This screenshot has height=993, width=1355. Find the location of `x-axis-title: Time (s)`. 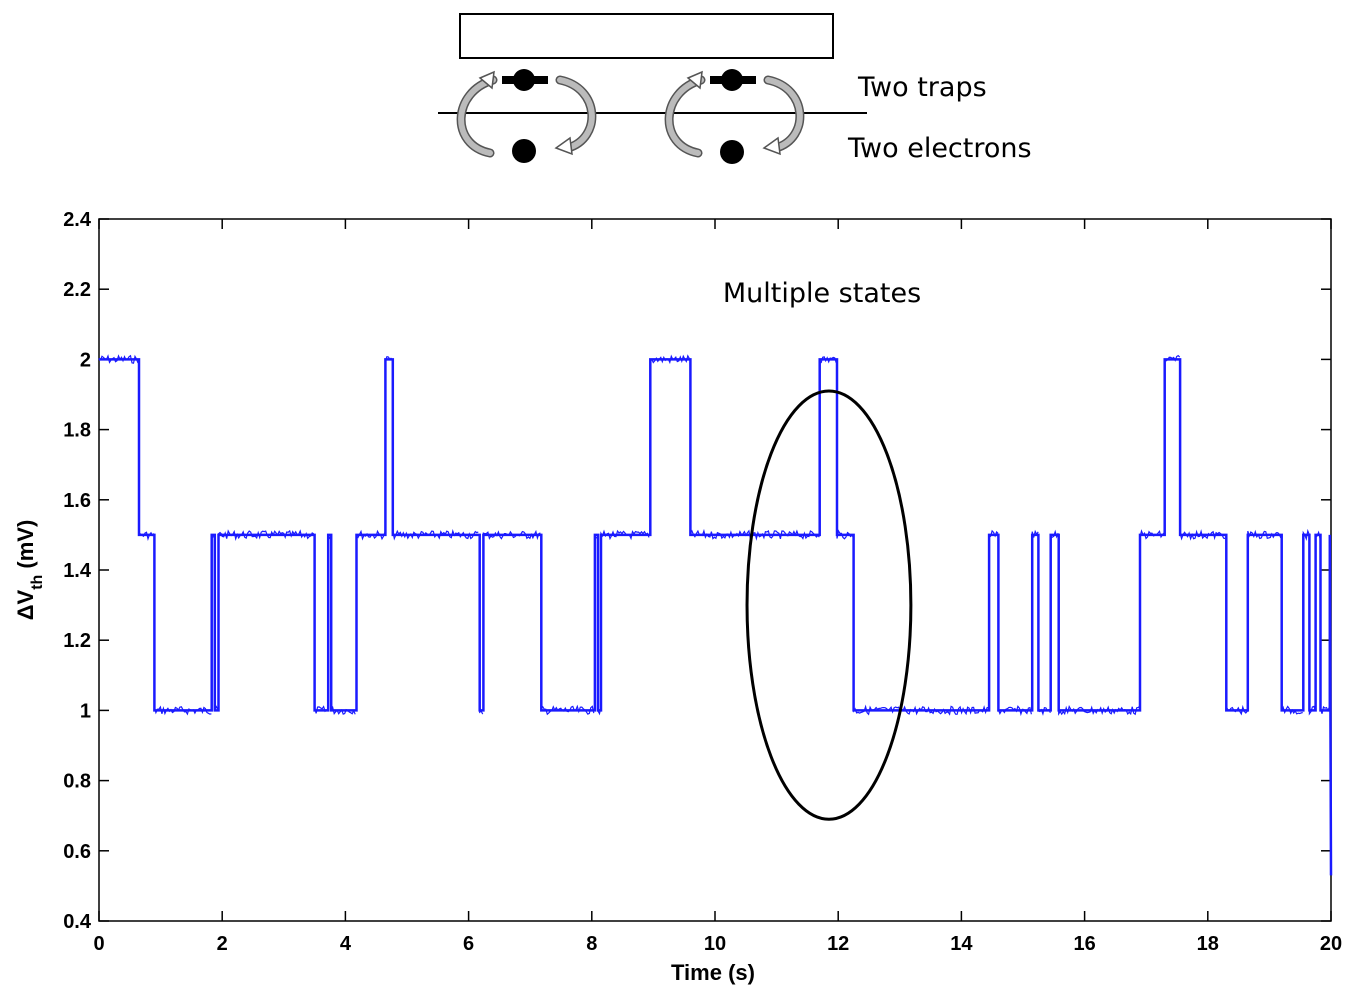

x-axis-title: Time (s) is located at coordinates (713, 972).